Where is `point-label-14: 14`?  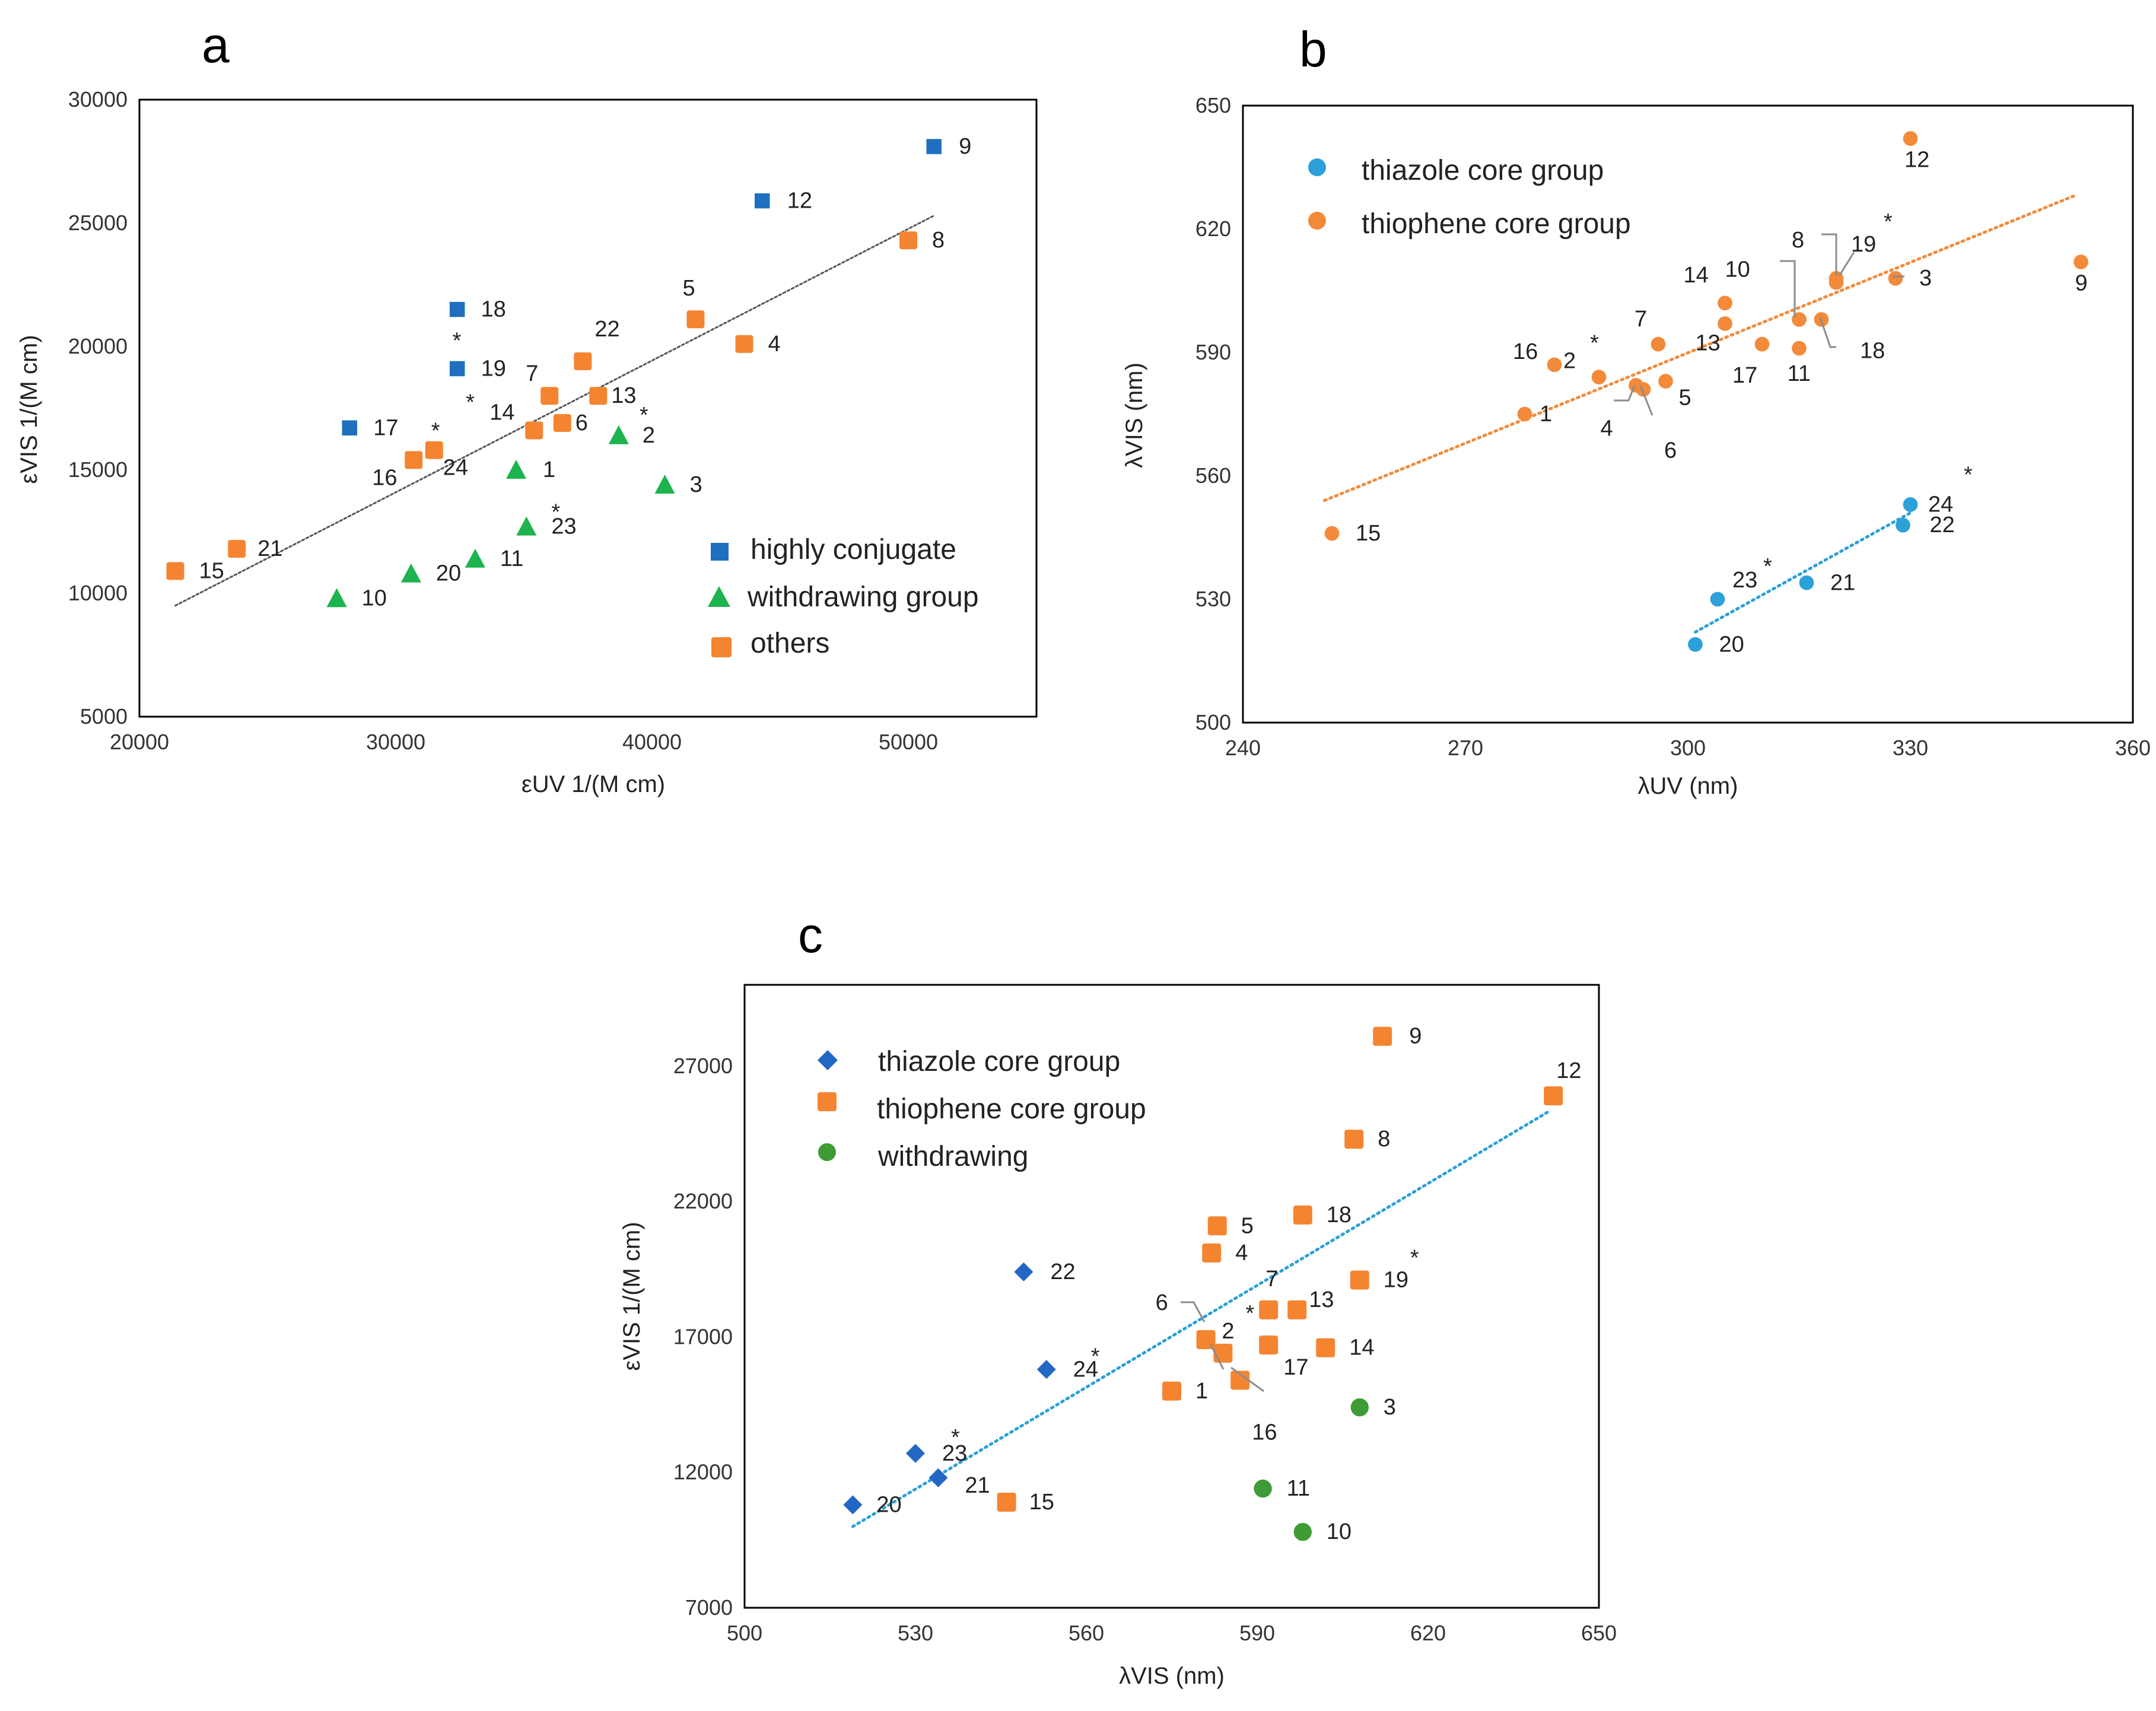
point-label-14: 14 is located at coordinates (501, 412).